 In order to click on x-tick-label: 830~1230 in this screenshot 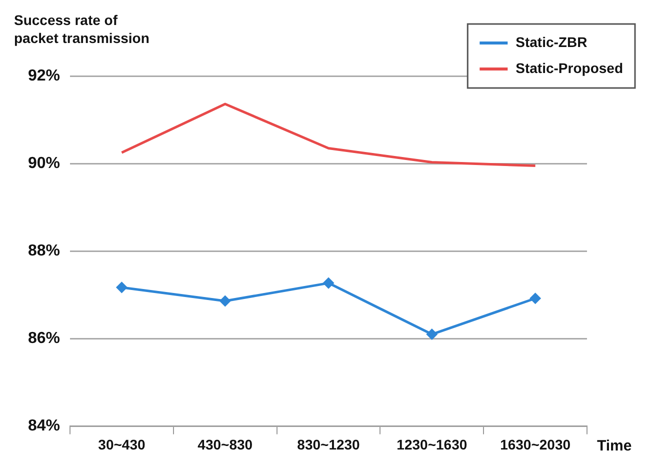, I will do `click(328, 444)`.